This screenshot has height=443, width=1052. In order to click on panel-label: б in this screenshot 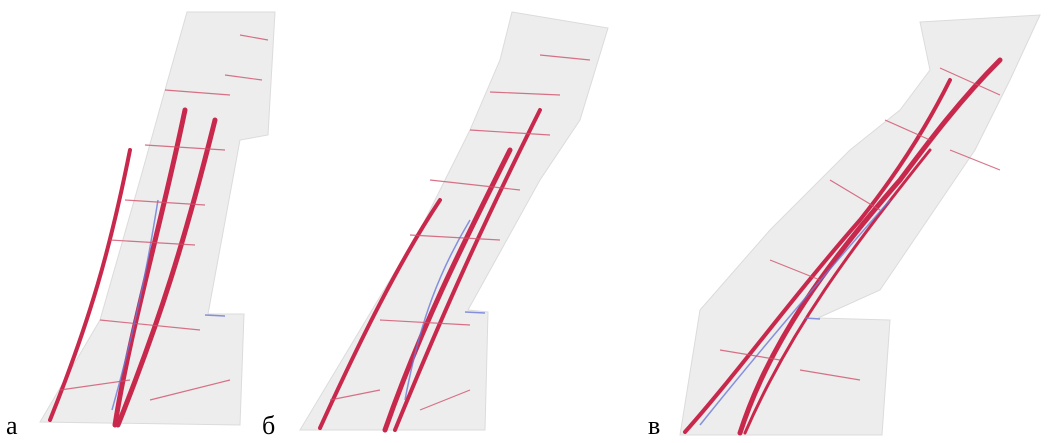, I will do `click(268, 425)`.